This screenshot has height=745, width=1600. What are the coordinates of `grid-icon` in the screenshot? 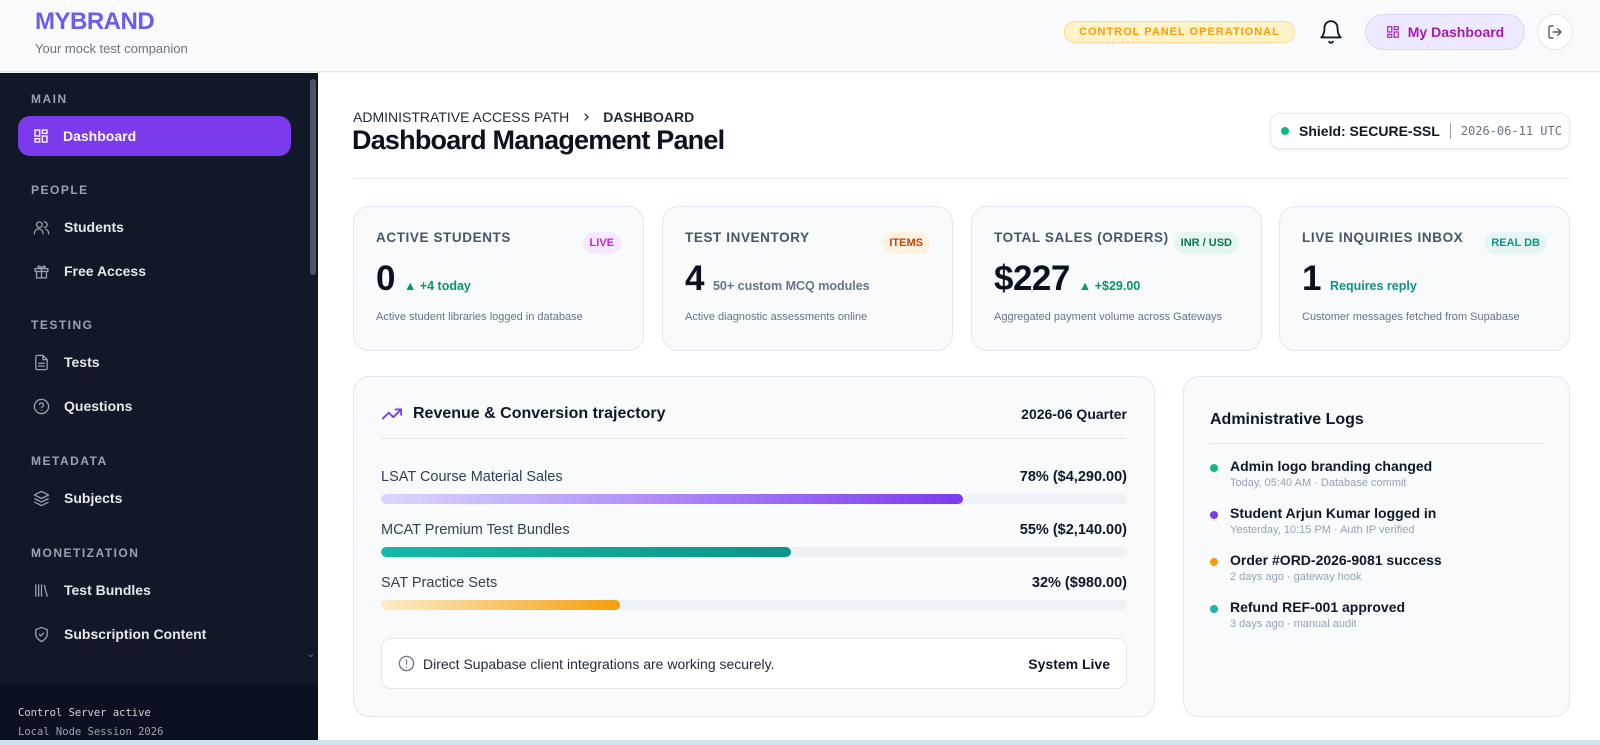 It's located at (41, 136).